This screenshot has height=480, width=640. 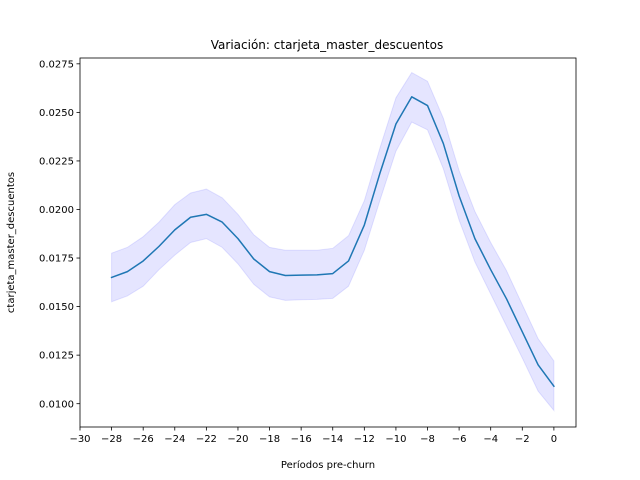 What do you see at coordinates (332, 439) in the screenshot?
I see `x-tick-label: −14` at bounding box center [332, 439].